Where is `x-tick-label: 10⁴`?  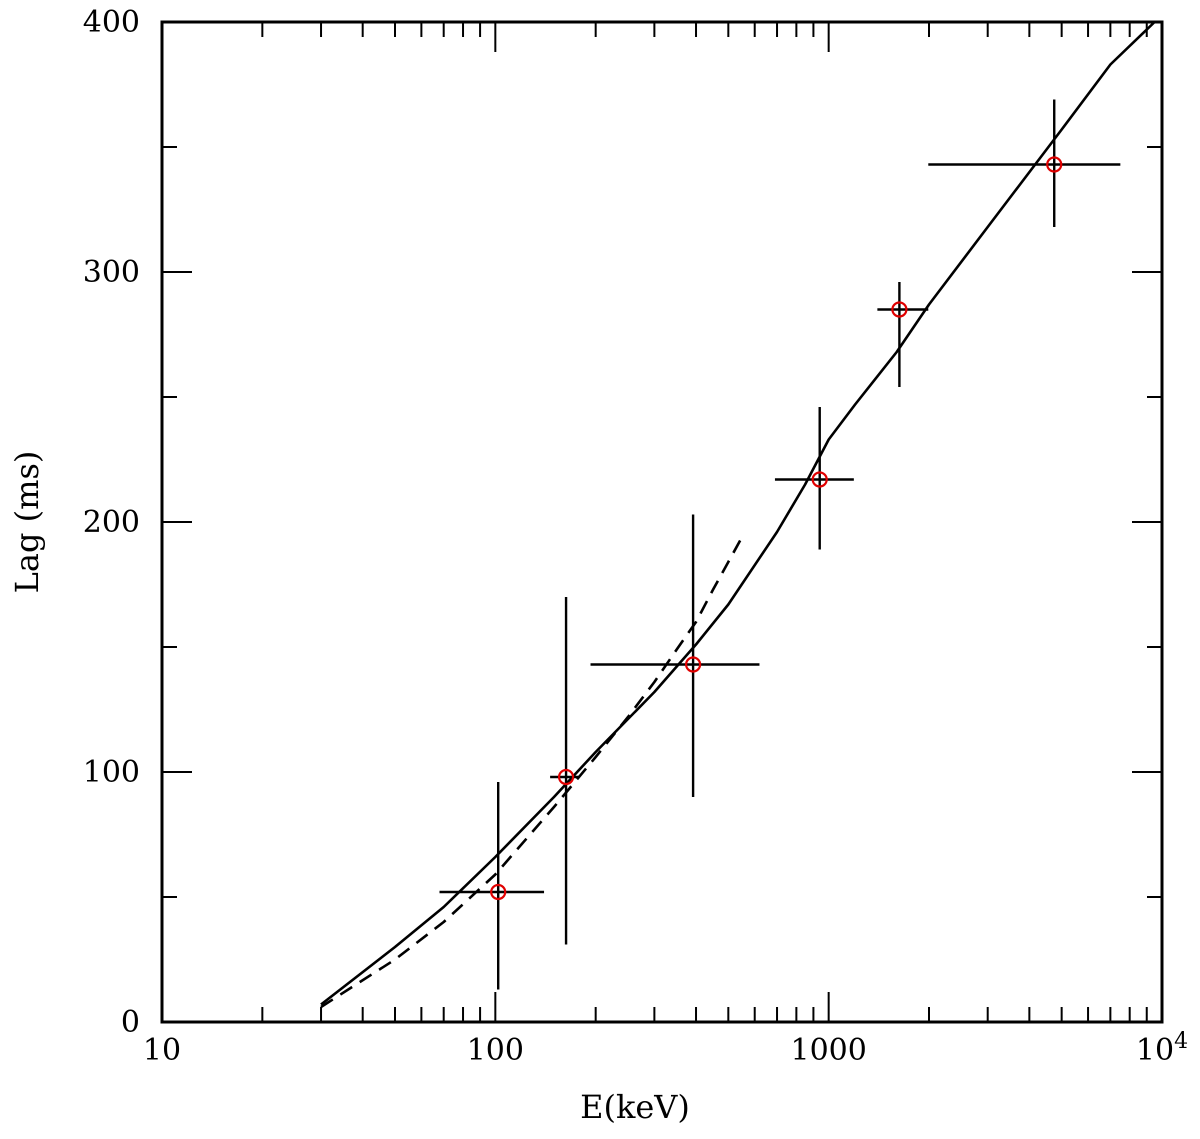
x-tick-label: 10⁴ is located at coordinates (1162, 1048).